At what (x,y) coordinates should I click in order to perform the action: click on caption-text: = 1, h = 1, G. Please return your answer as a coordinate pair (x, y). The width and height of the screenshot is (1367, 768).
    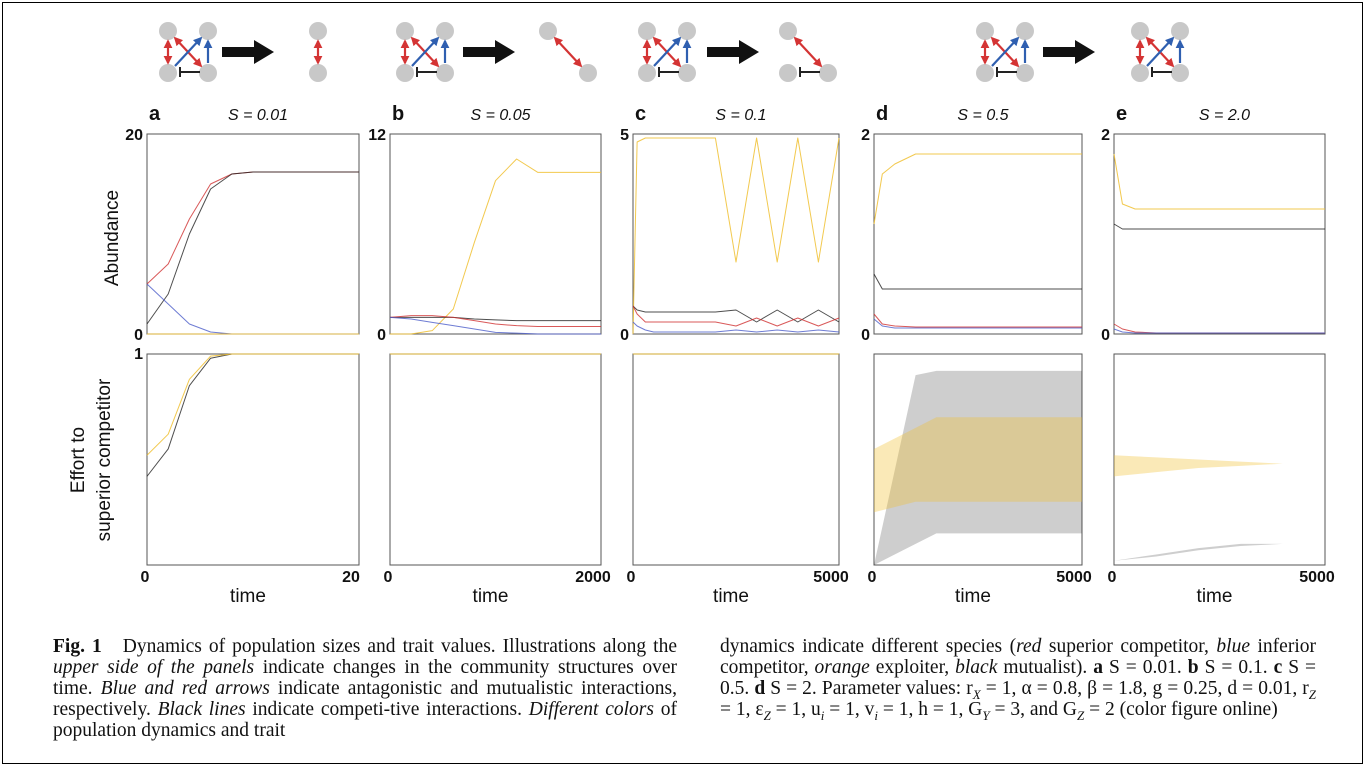
    Looking at the image, I should click on (930, 709).